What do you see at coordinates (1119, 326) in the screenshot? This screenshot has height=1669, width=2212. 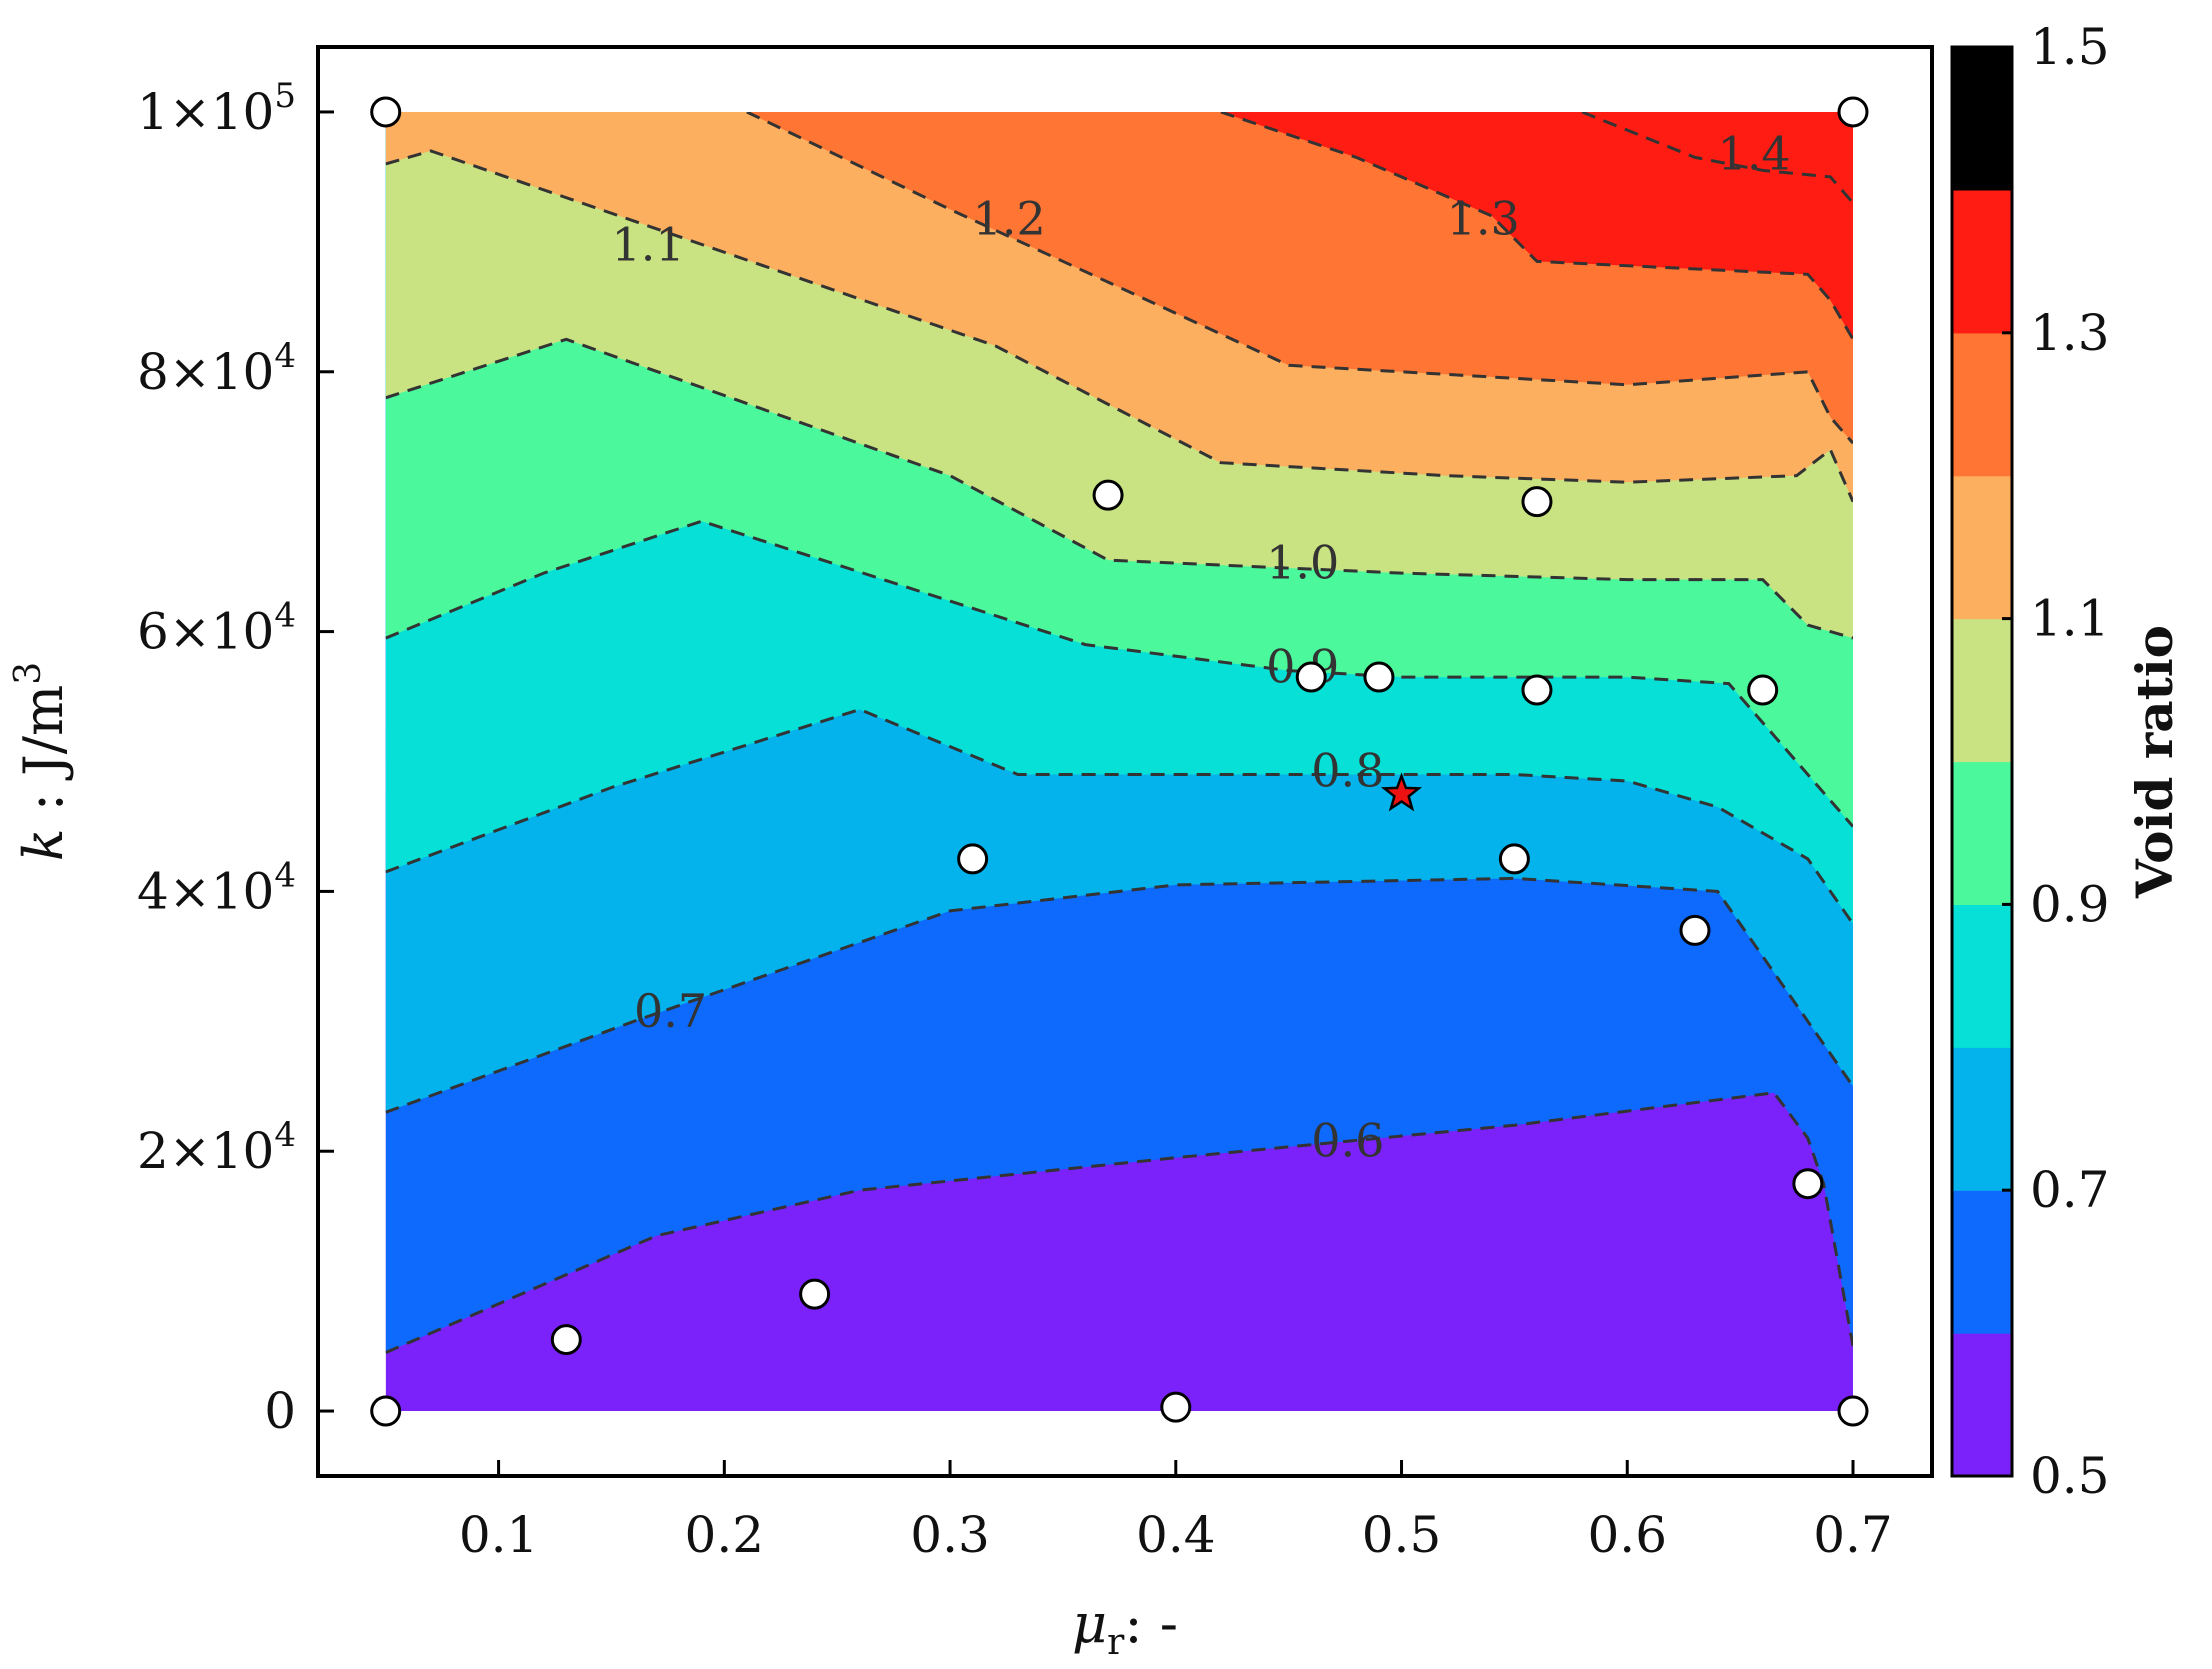 I see `contour-line-1.1` at bounding box center [1119, 326].